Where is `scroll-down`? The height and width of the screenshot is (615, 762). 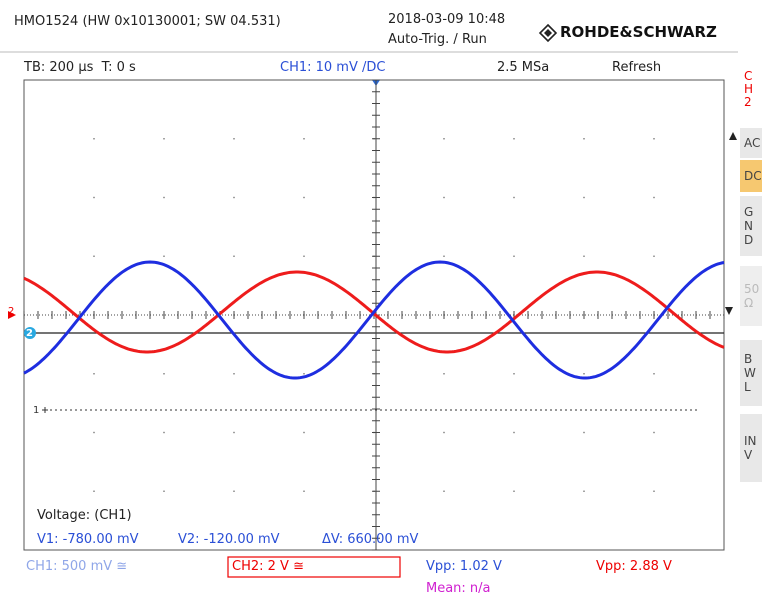 scroll-down is located at coordinates (729, 311).